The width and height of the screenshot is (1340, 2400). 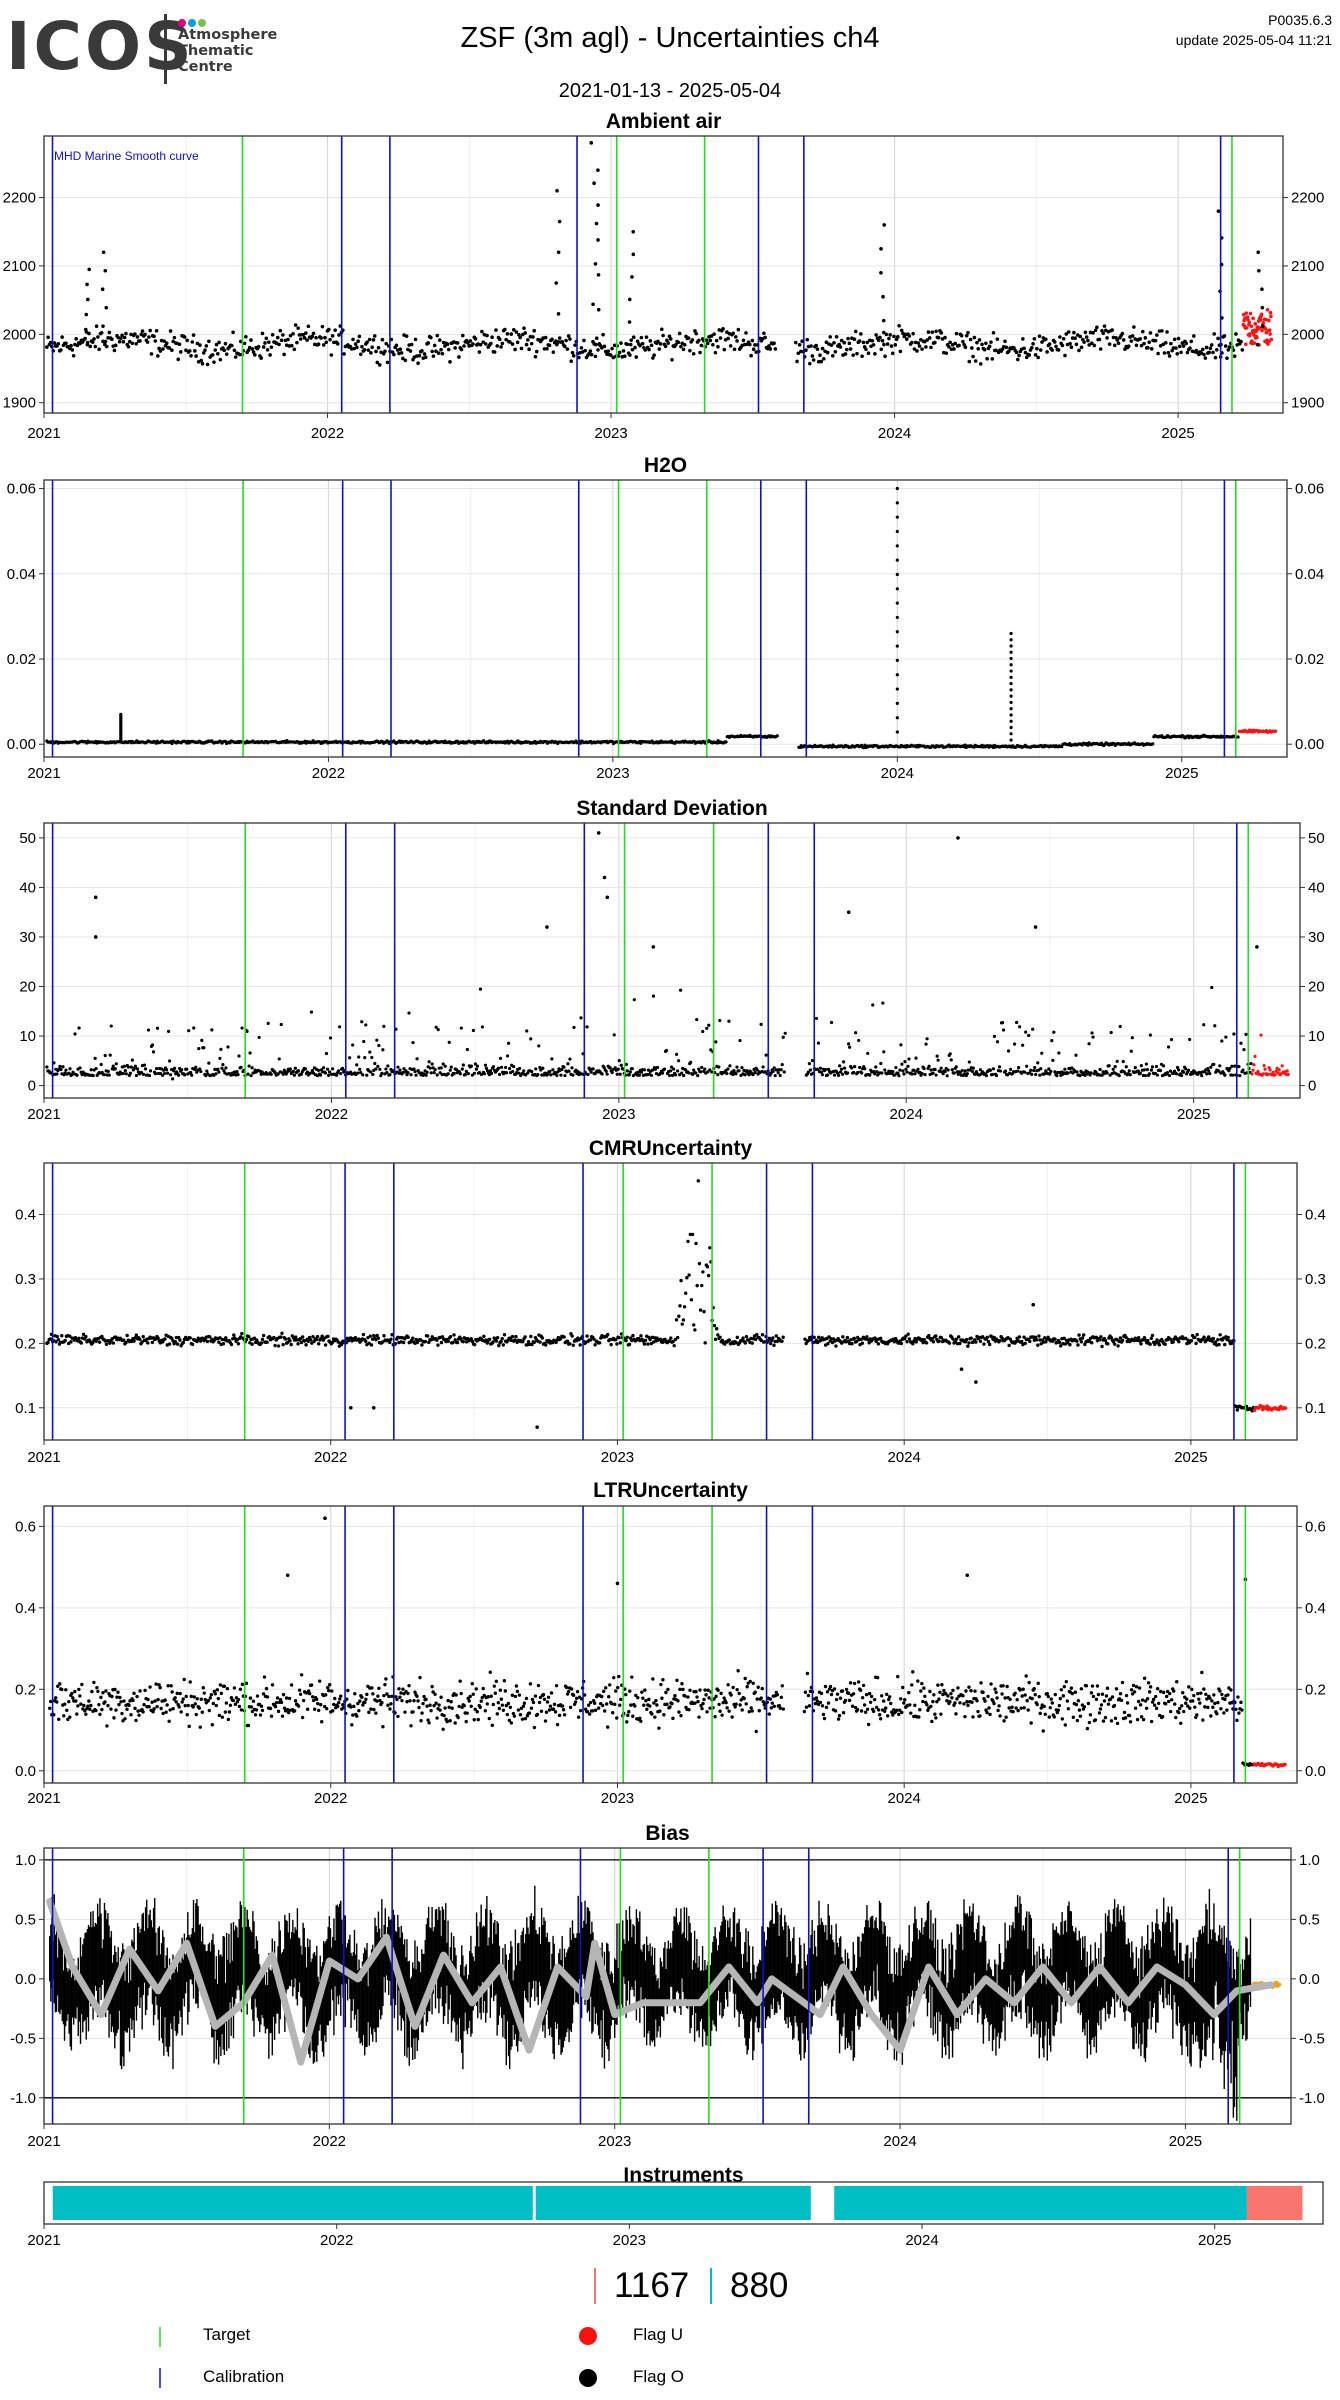 I want to click on plot-area, so click(x=670, y=1644).